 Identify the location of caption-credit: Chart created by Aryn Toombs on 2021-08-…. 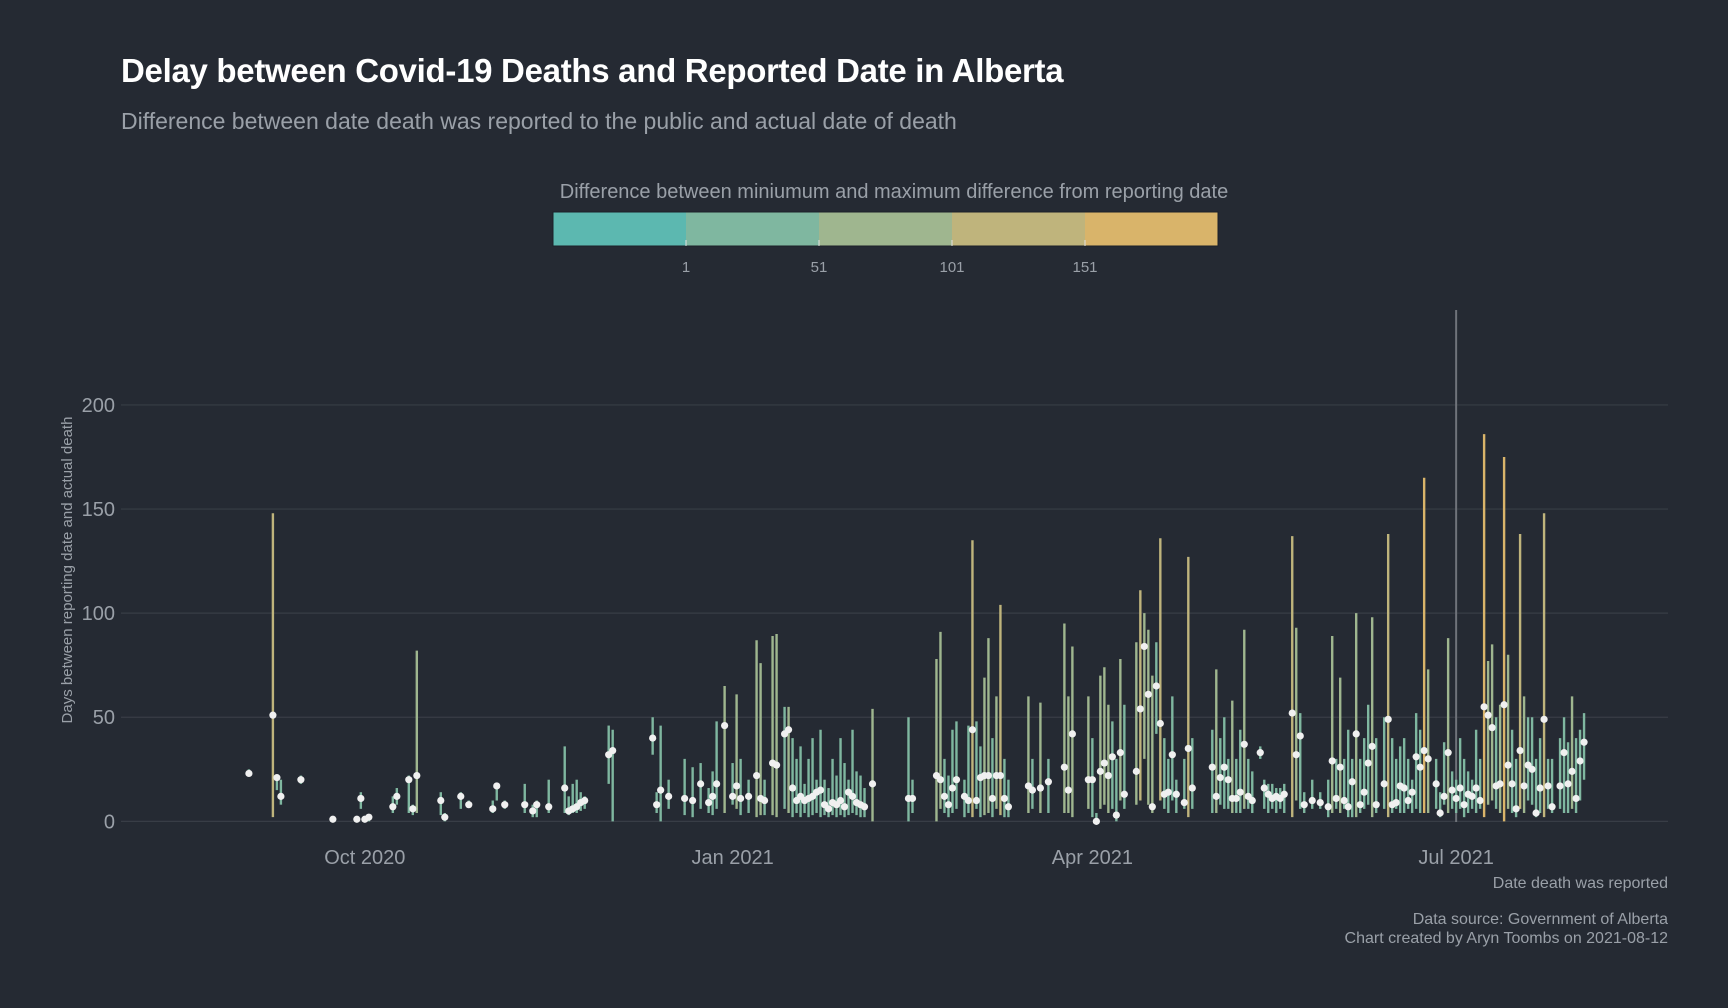
(1506, 938).